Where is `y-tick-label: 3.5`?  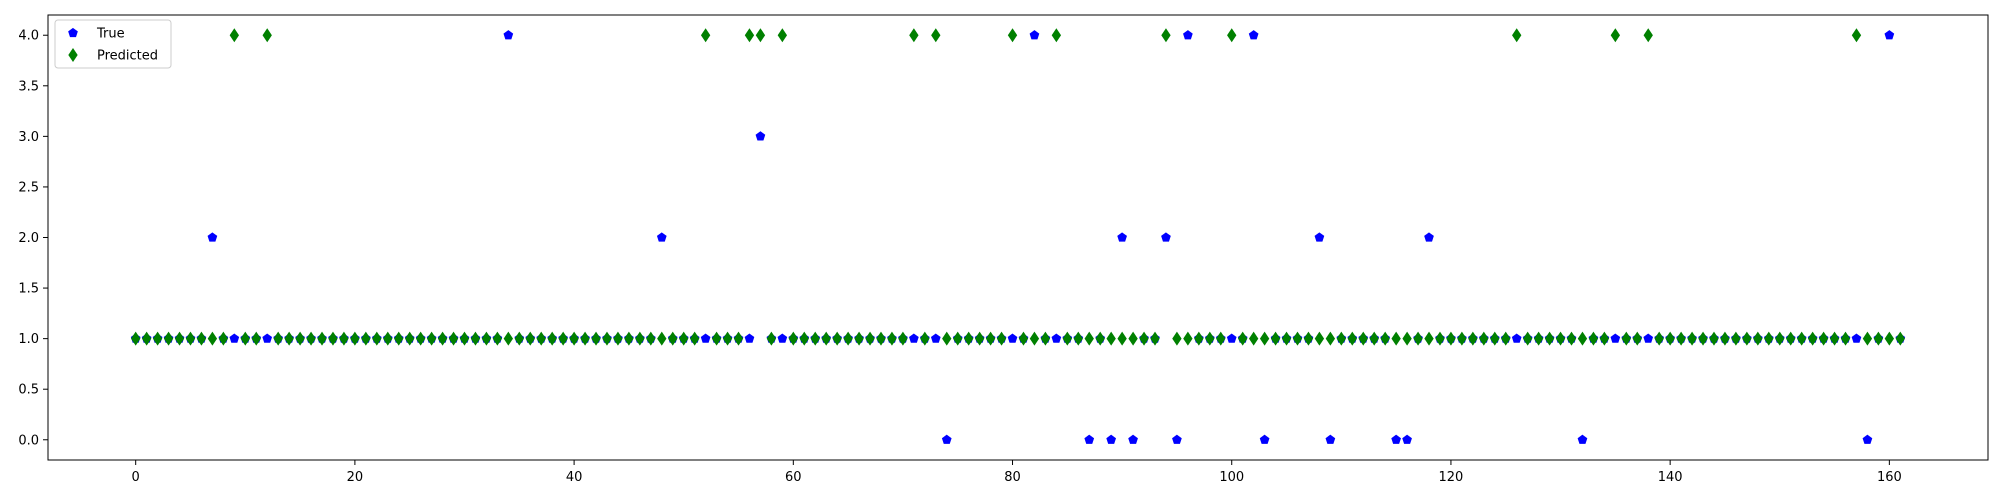 y-tick-label: 3.5 is located at coordinates (28, 86).